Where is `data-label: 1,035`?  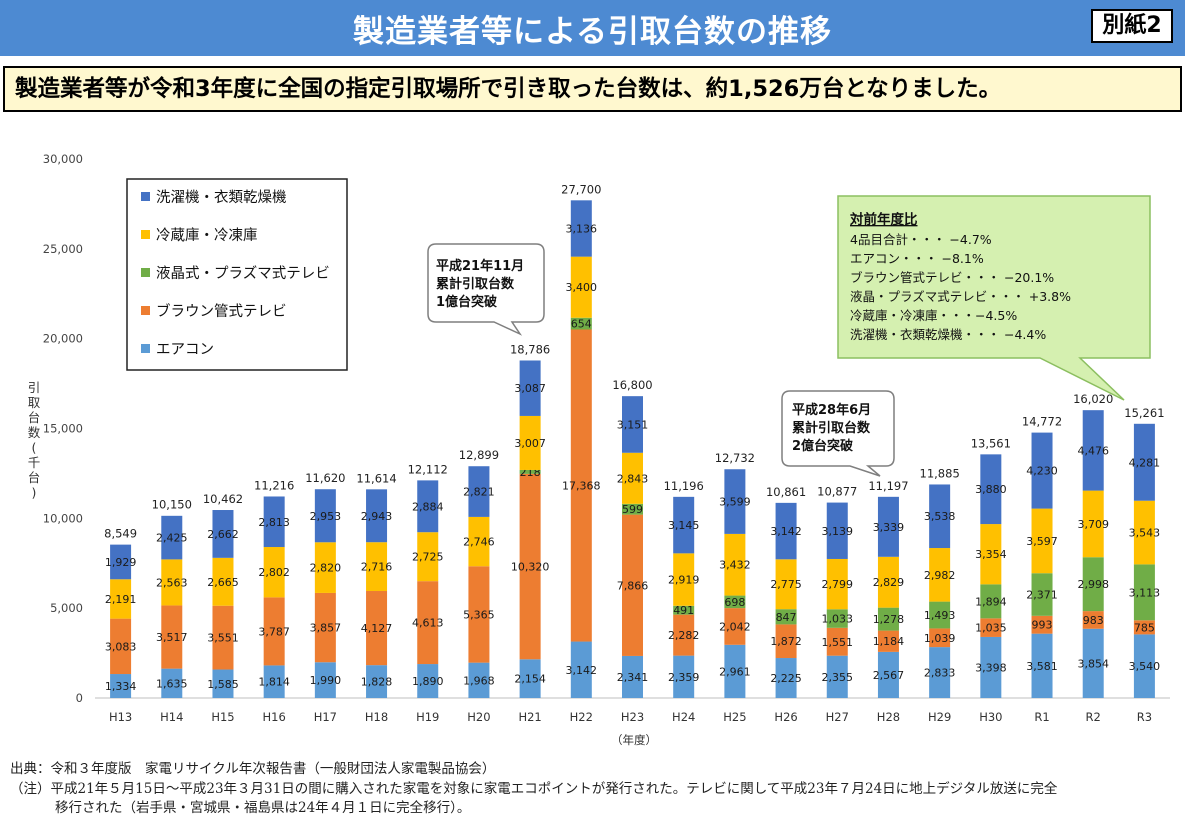
data-label: 1,035 is located at coordinates (991, 628).